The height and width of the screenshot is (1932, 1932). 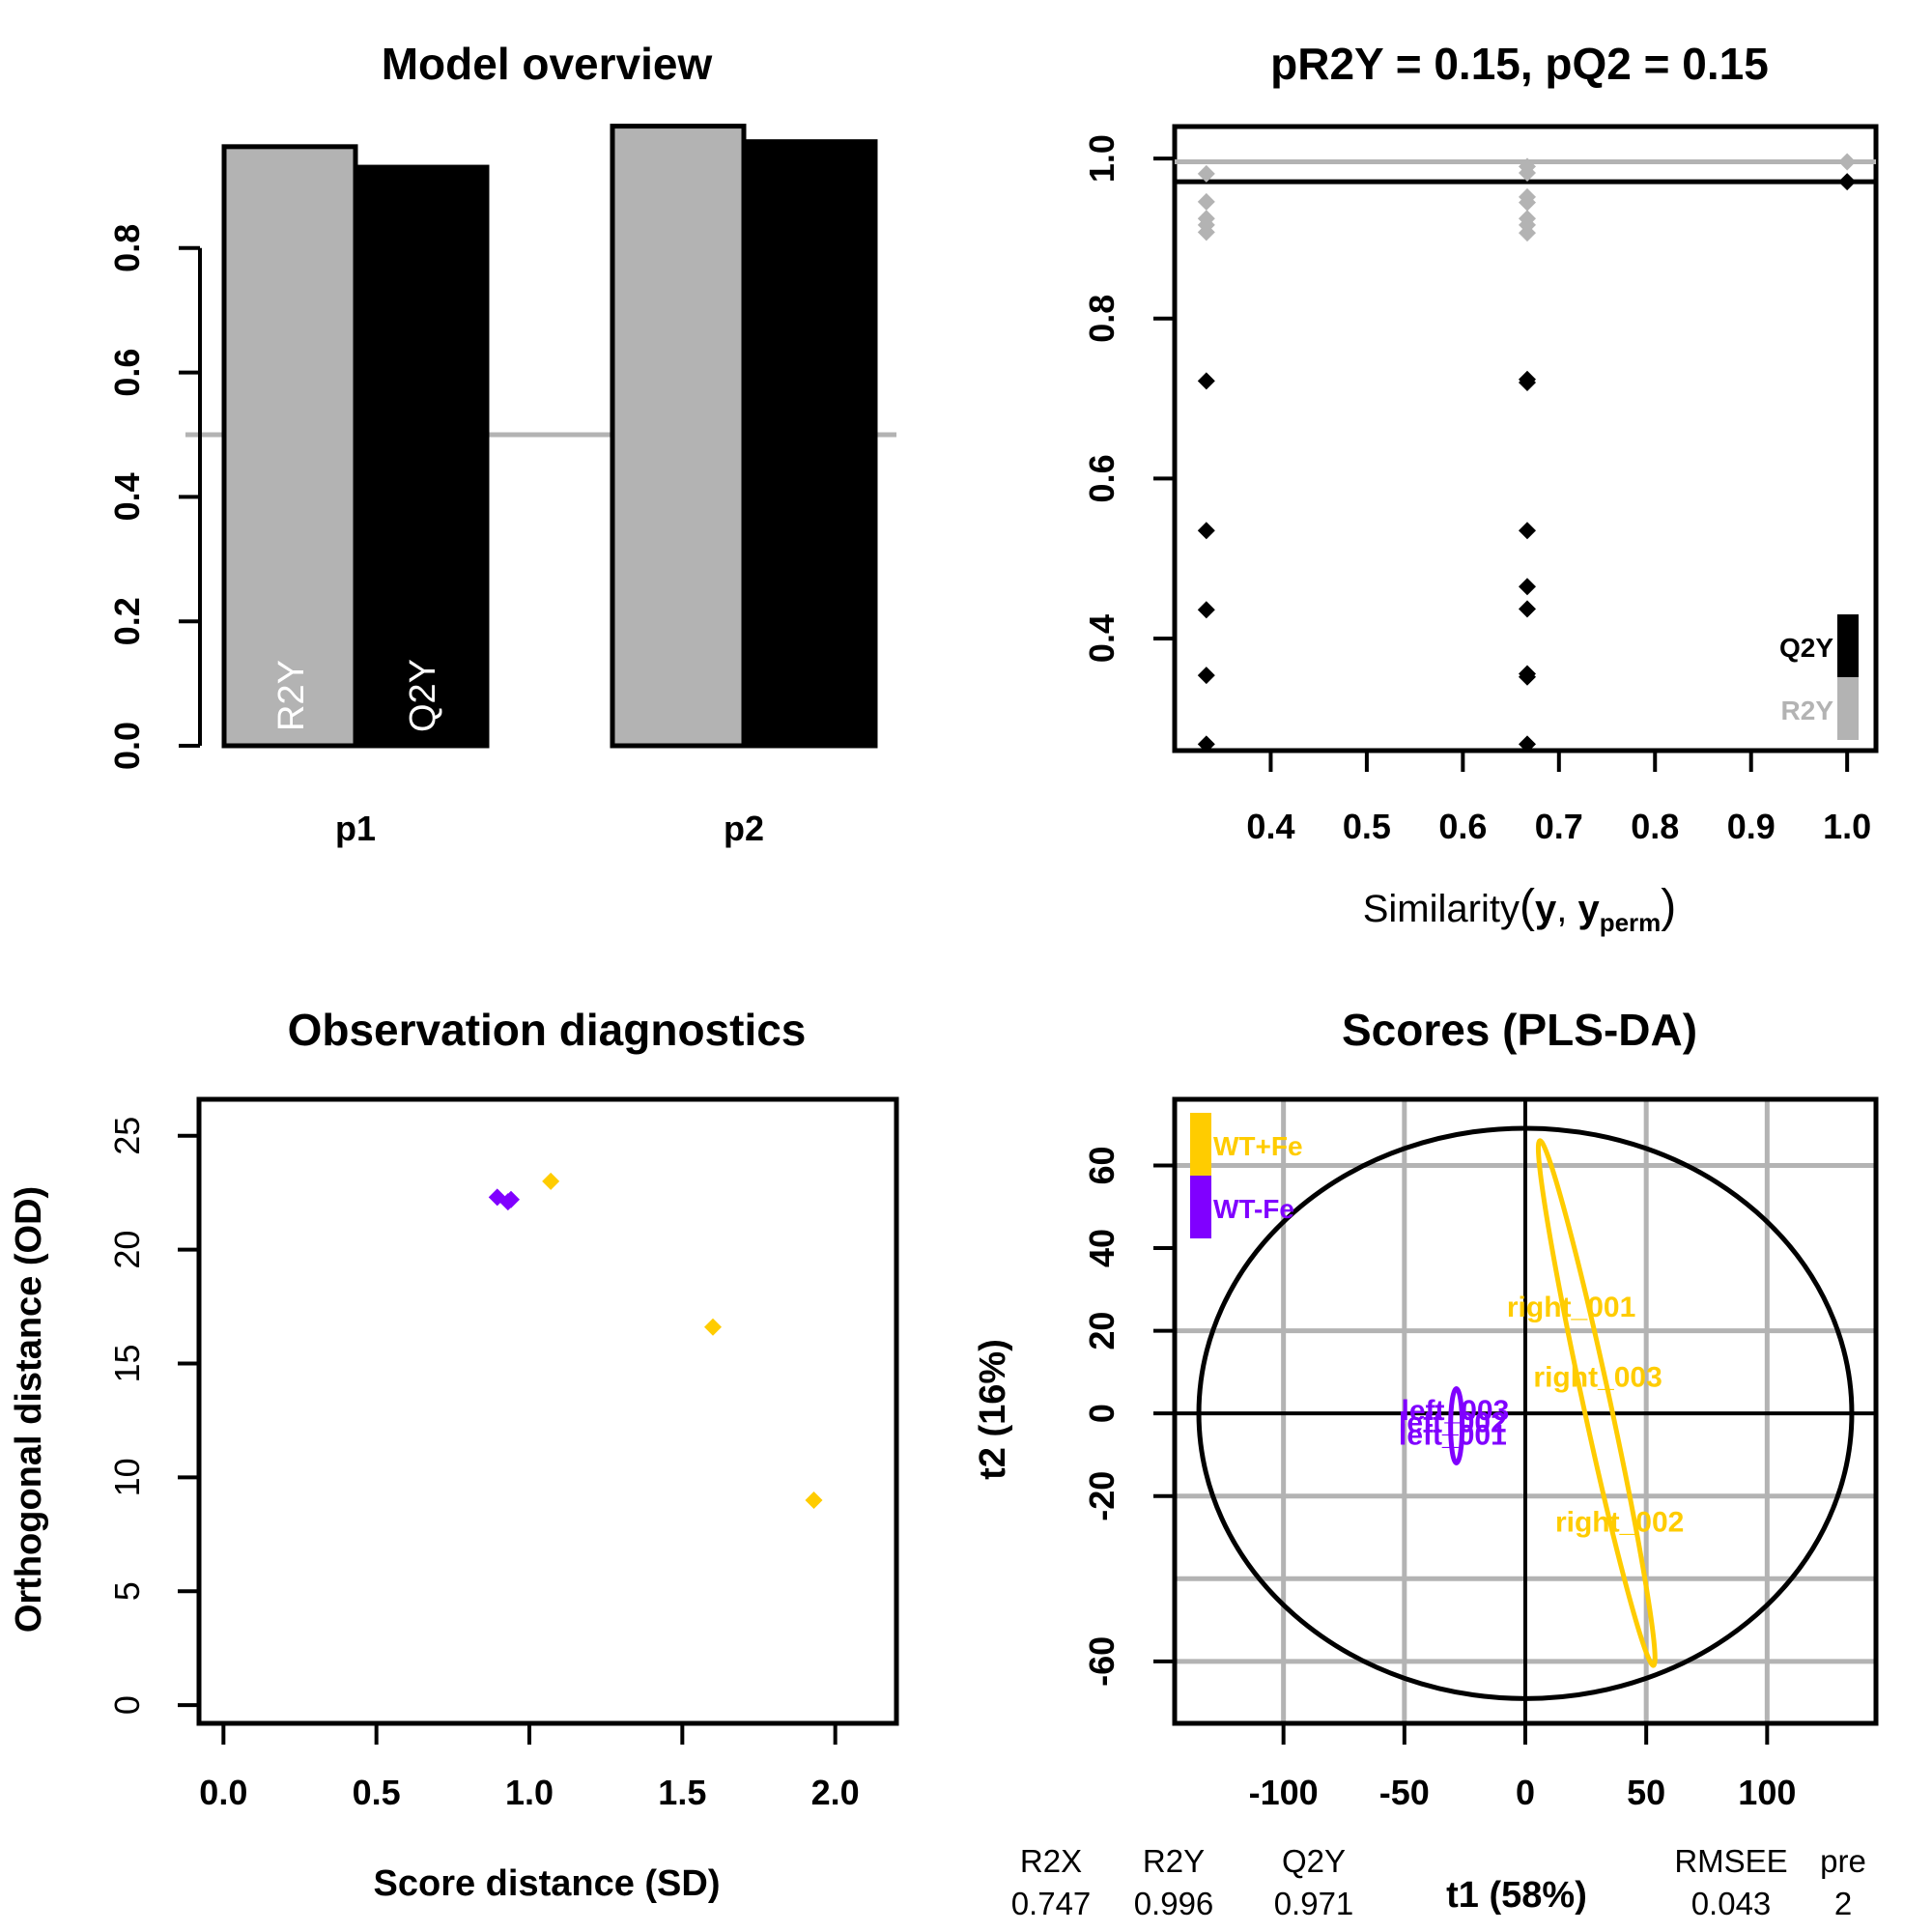 I want to click on y-tick-label: 40, so click(x=1102, y=1248).